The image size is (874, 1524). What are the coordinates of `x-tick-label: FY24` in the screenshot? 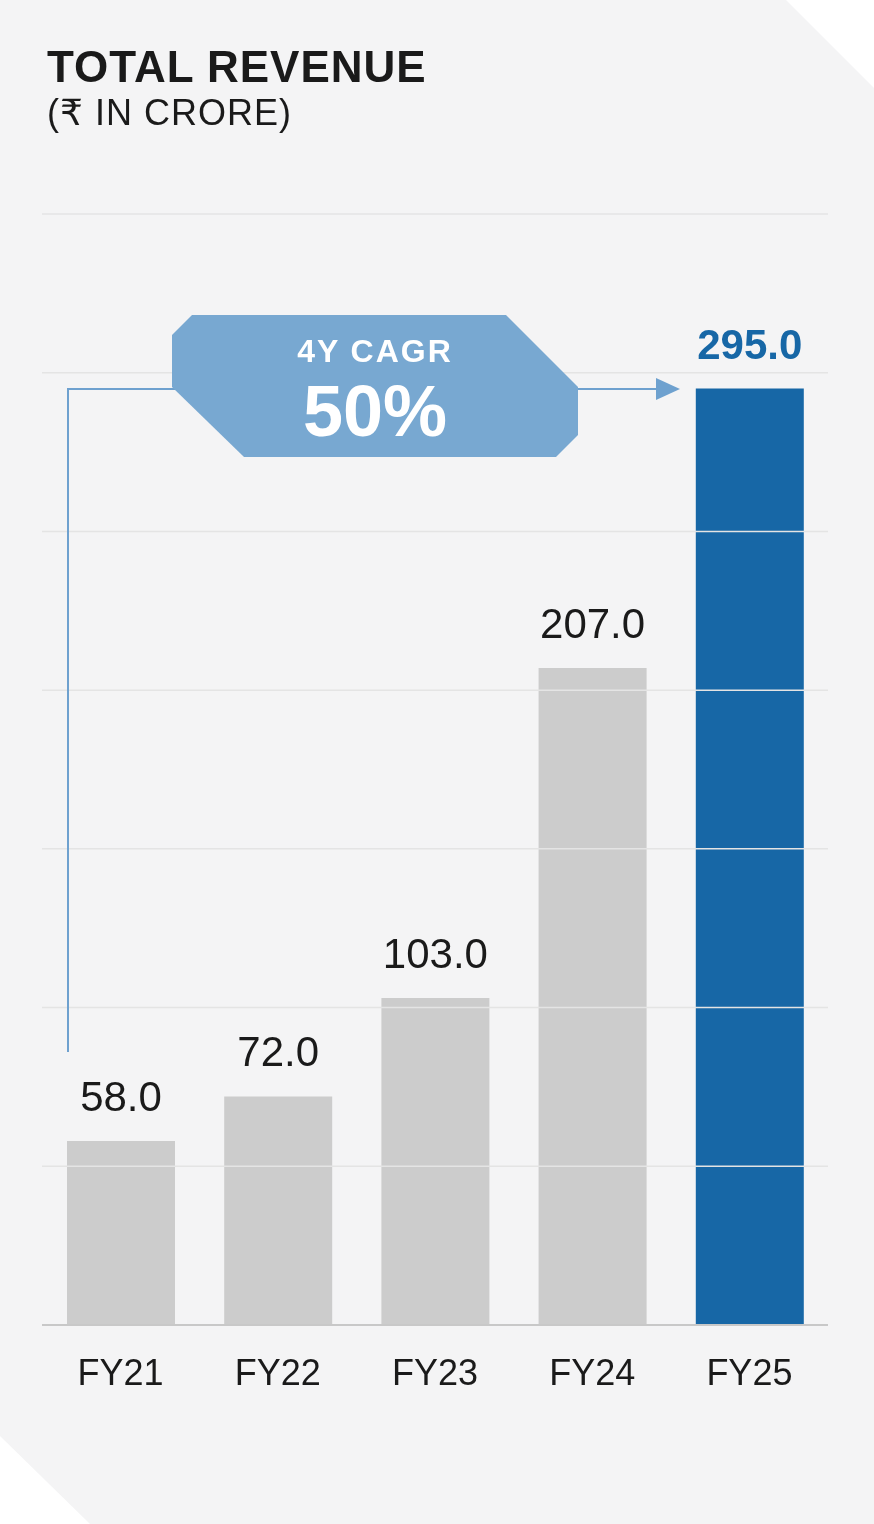 It's located at (592, 1372).